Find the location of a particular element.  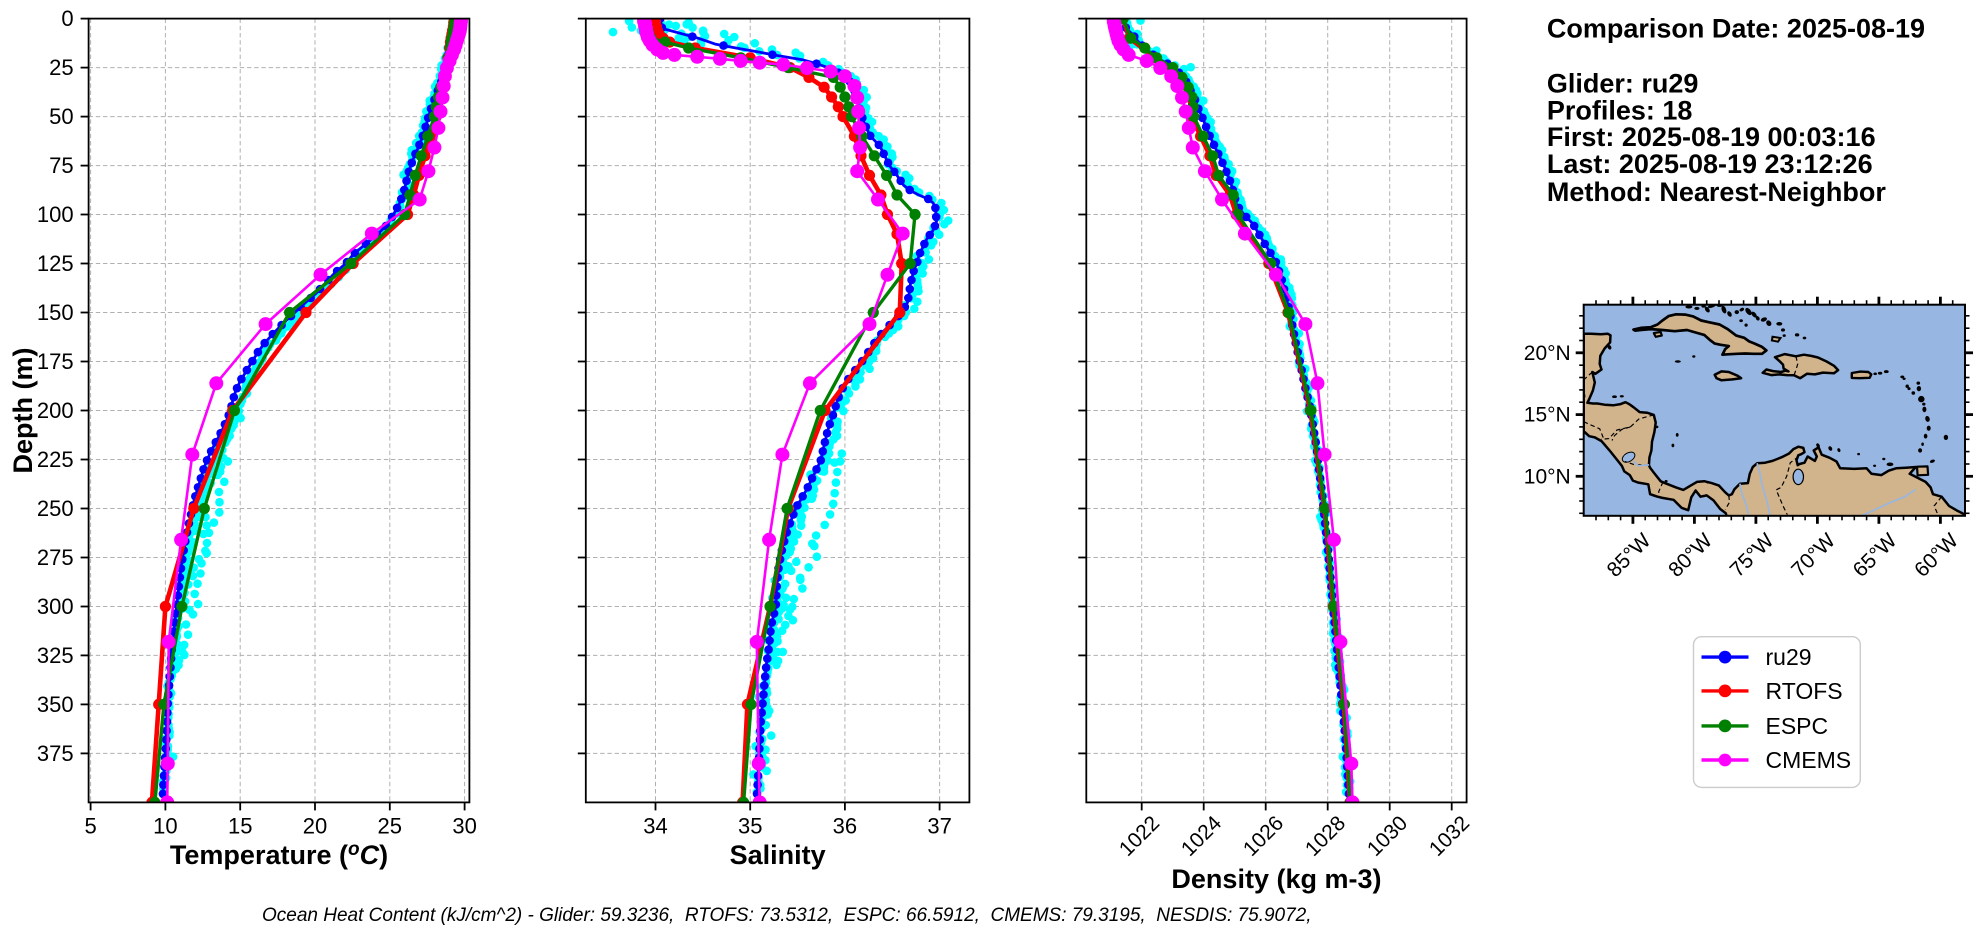

svg-text: 50 is located at coordinates (61, 116).